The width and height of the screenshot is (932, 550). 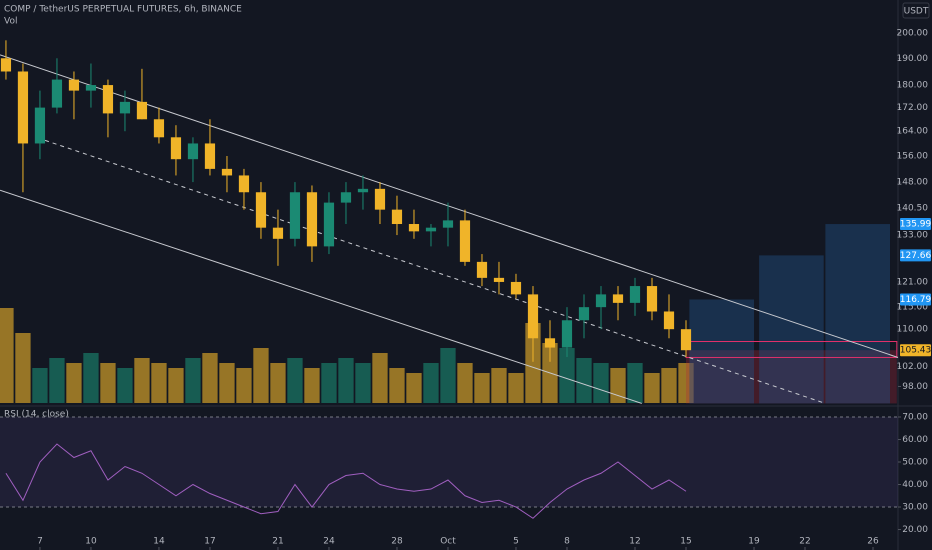 I want to click on y-tick-label: 140.50, so click(x=913, y=208).